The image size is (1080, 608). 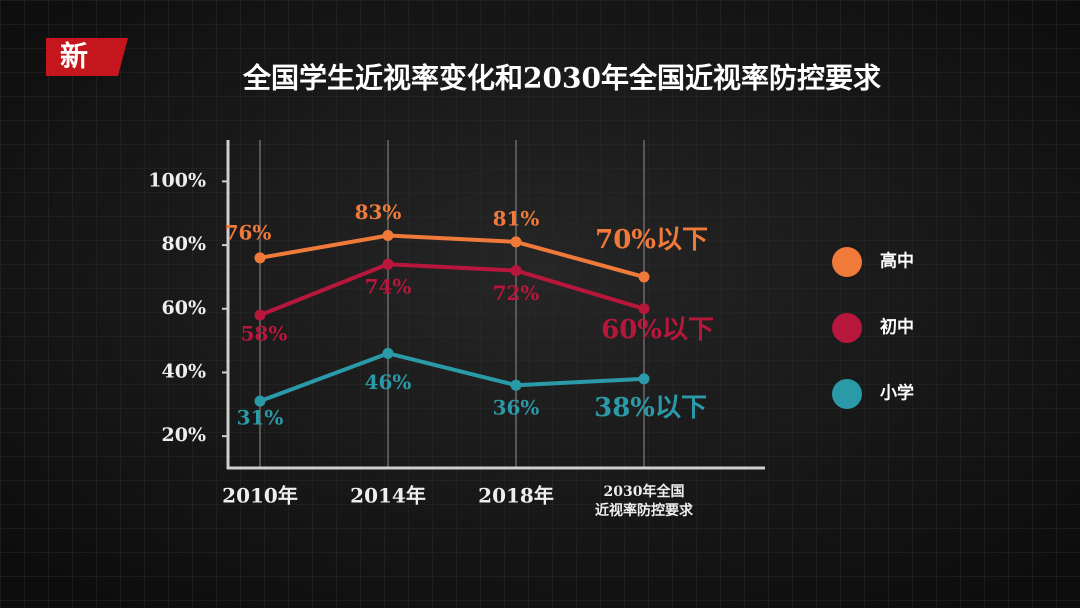 What do you see at coordinates (264, 334) in the screenshot?
I see `data-label: 58%` at bounding box center [264, 334].